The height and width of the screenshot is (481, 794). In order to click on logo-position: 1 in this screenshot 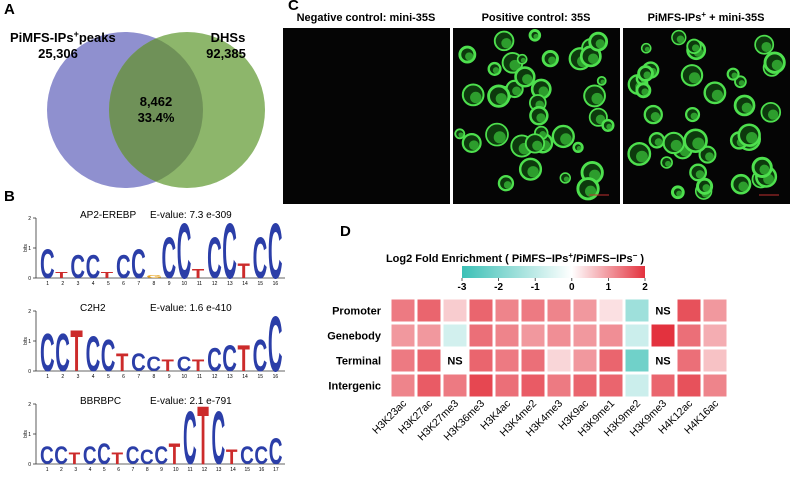, I will do `click(47, 377)`.